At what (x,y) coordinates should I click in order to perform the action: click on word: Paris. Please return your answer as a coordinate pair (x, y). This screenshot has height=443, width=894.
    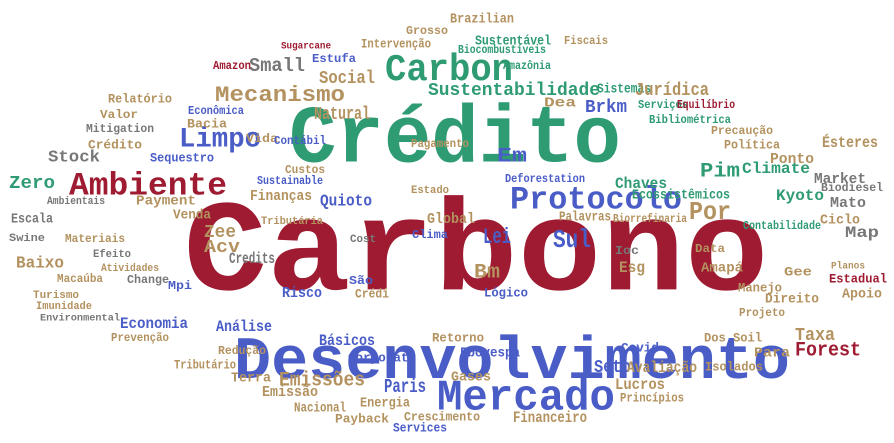
    Looking at the image, I should click on (405, 387).